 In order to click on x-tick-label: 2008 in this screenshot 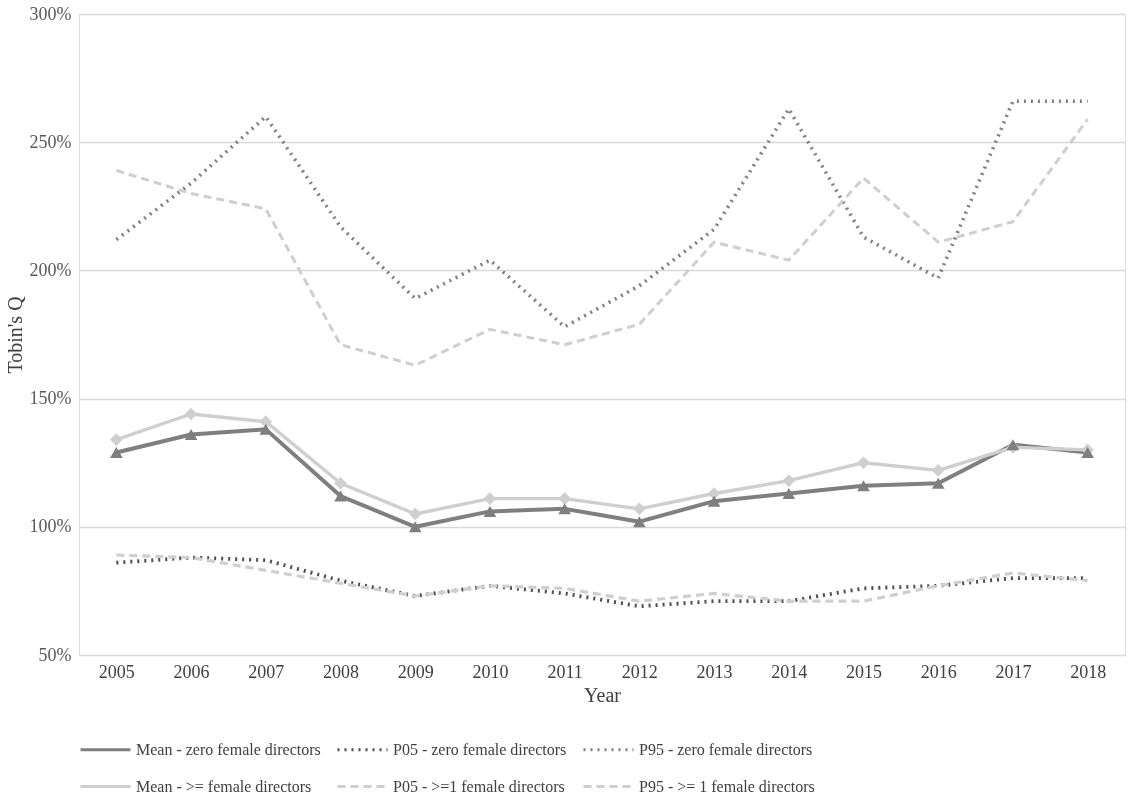, I will do `click(341, 671)`.